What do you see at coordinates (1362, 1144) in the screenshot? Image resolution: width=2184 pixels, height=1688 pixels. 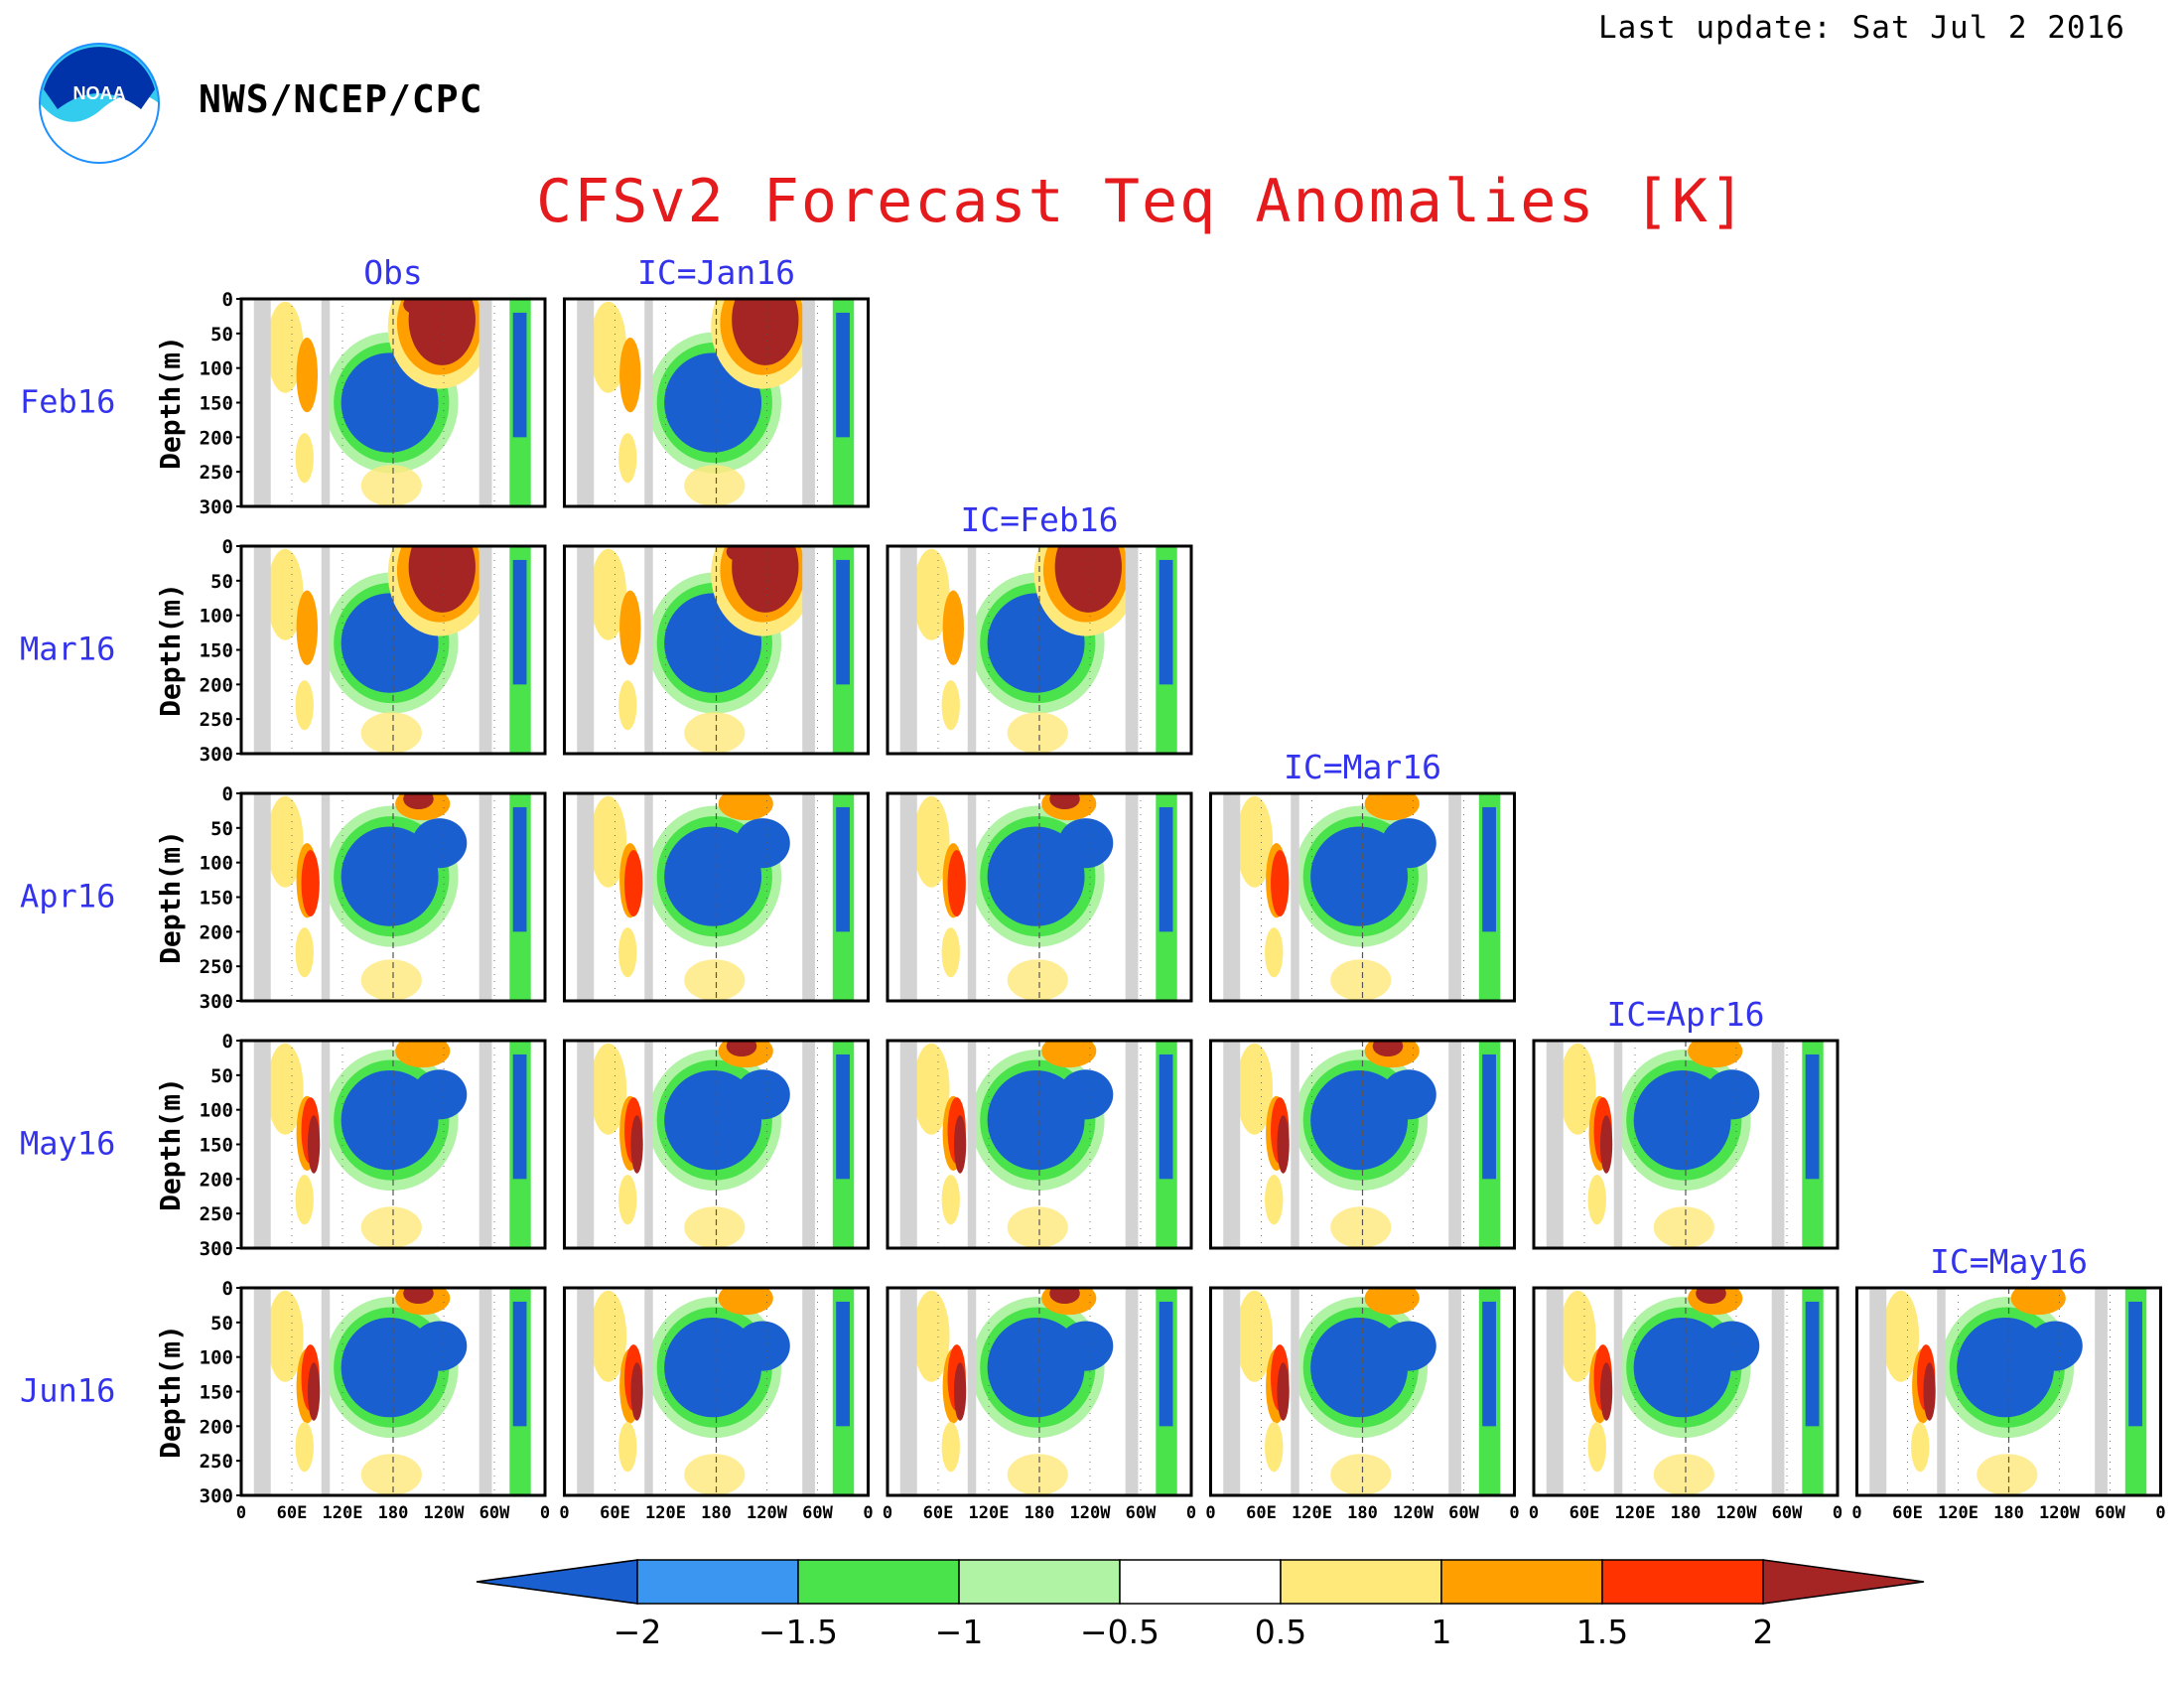 I see `panel-r3-c3` at bounding box center [1362, 1144].